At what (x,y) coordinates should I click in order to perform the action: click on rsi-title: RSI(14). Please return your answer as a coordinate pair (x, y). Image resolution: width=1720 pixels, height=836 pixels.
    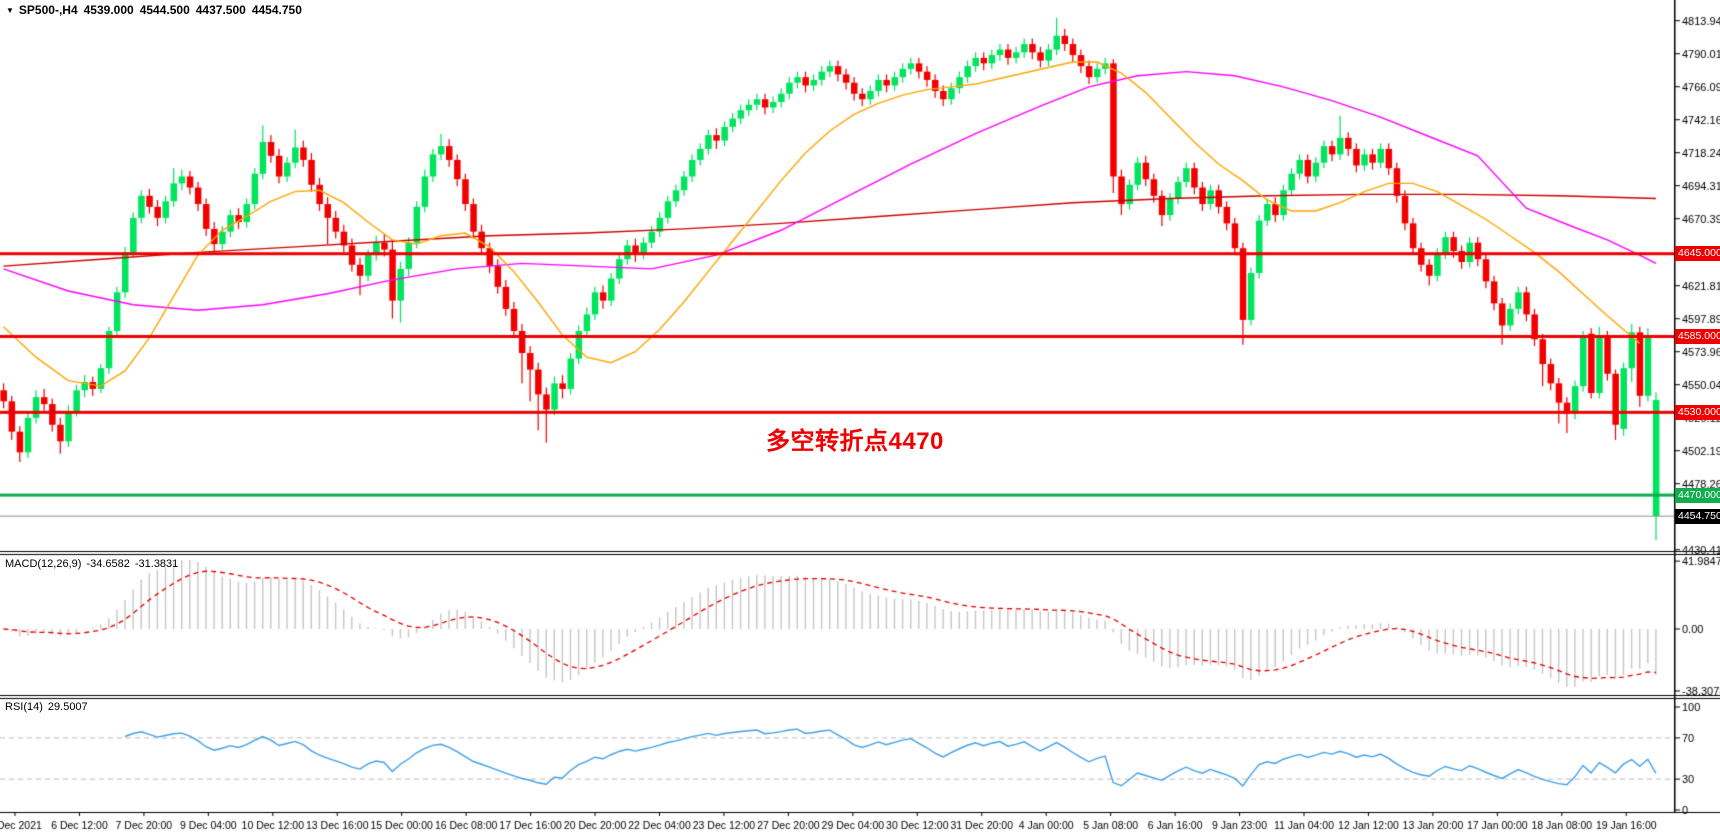
    Looking at the image, I should click on (24, 707).